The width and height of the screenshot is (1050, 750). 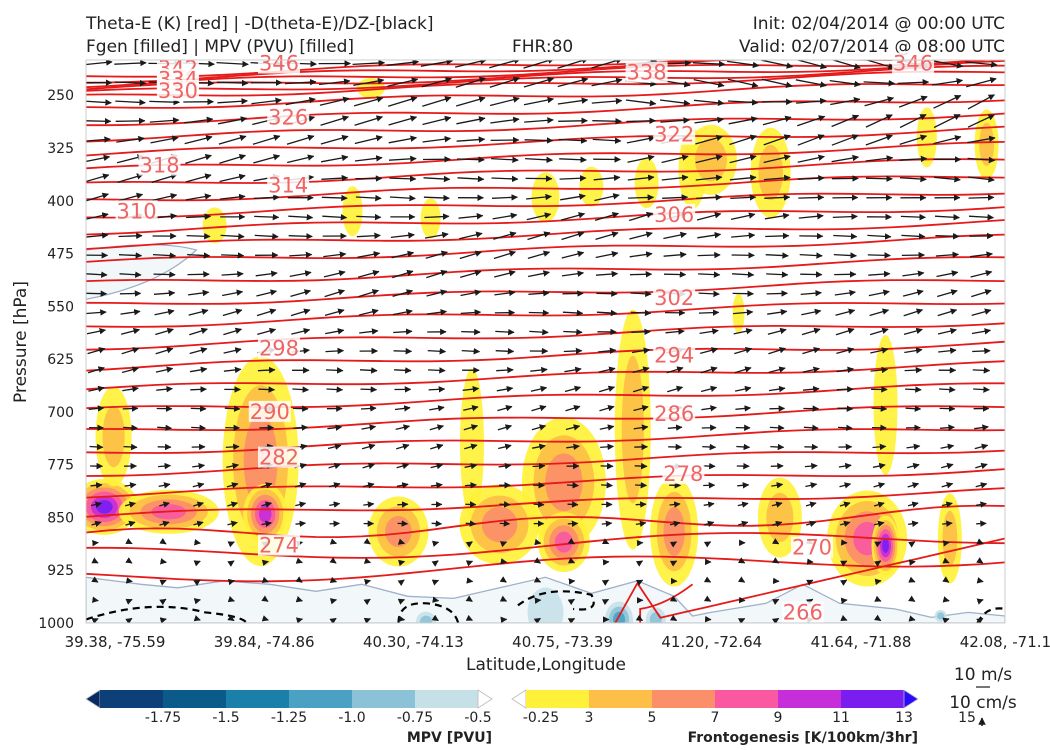 What do you see at coordinates (983, 703) in the screenshot?
I see `wind-ref-vertical: 10 cm/s` at bounding box center [983, 703].